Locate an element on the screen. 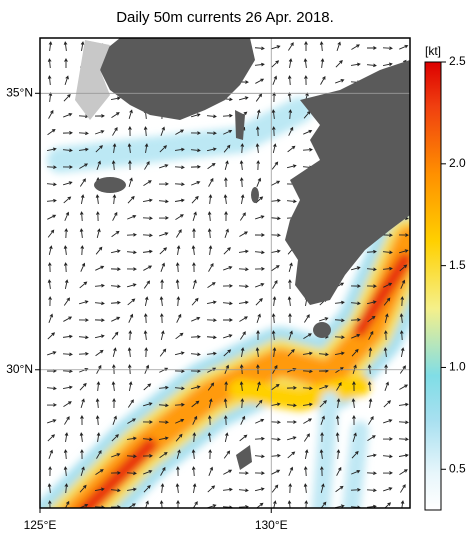  colorbar is located at coordinates (433, 286).